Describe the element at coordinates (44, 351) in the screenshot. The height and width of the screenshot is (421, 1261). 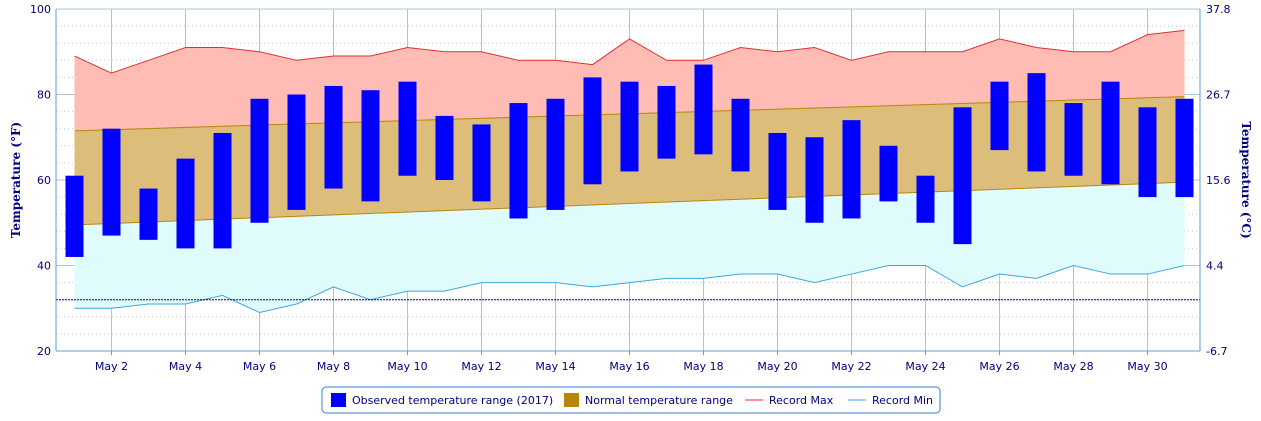
I see `y-tick-label-left: 20` at that location.